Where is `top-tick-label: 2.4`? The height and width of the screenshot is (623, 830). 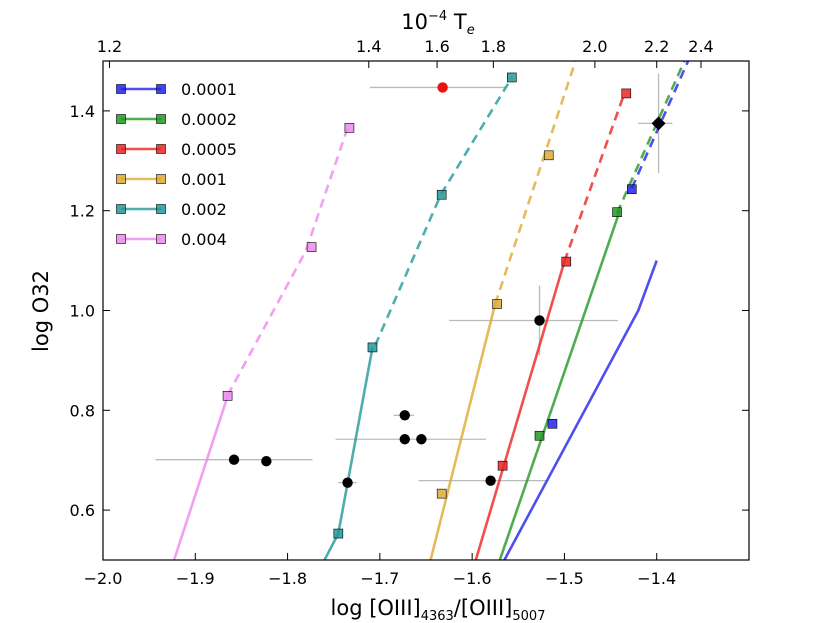 top-tick-label: 2.4 is located at coordinates (700, 46).